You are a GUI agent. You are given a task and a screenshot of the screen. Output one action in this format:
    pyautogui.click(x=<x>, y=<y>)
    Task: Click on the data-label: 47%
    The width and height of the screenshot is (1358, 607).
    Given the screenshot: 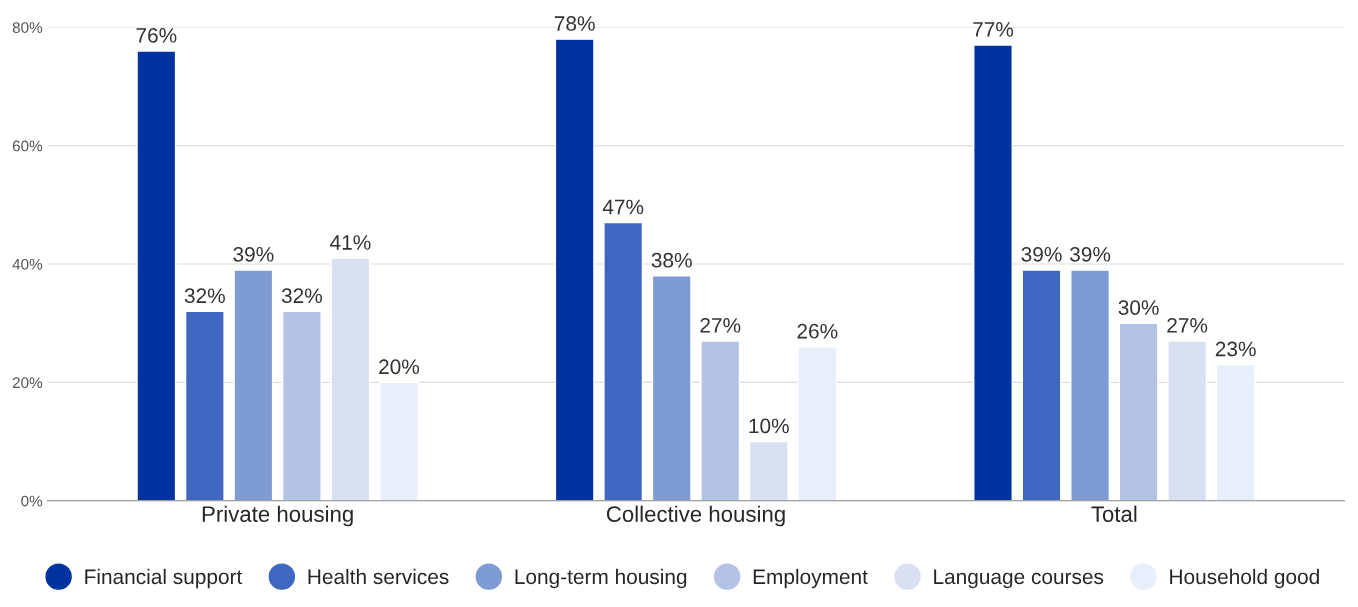 What is the action you would take?
    pyautogui.click(x=623, y=207)
    